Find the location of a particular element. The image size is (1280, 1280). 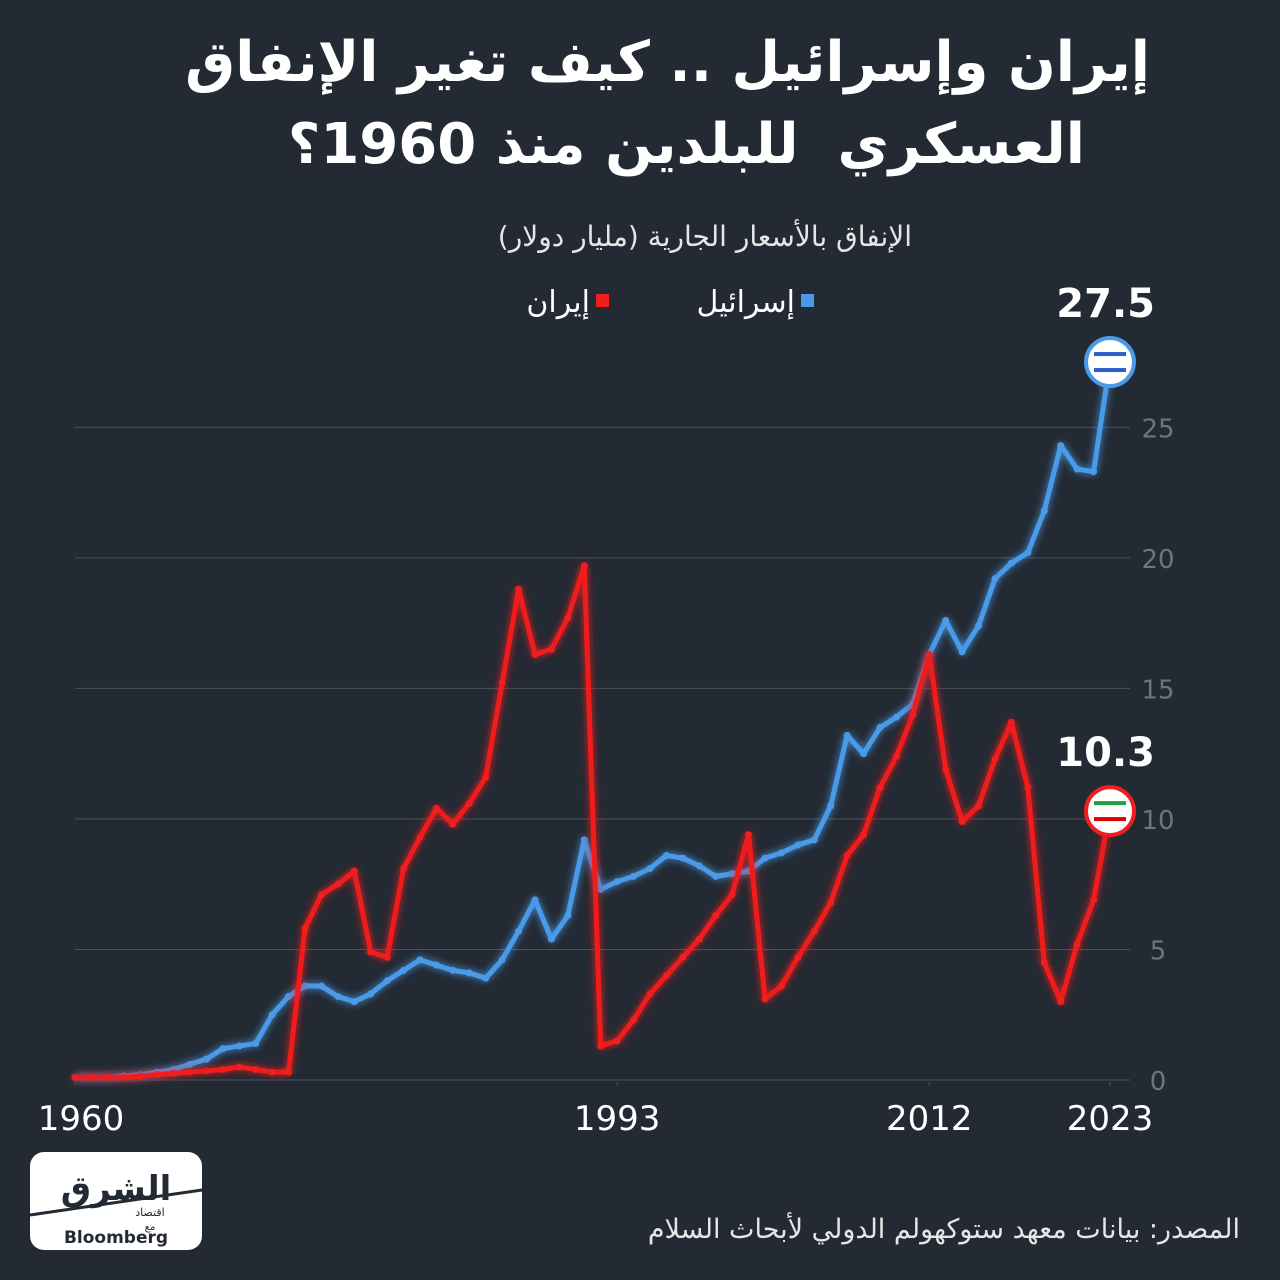

legend-swatch is located at coordinates (807, 300).